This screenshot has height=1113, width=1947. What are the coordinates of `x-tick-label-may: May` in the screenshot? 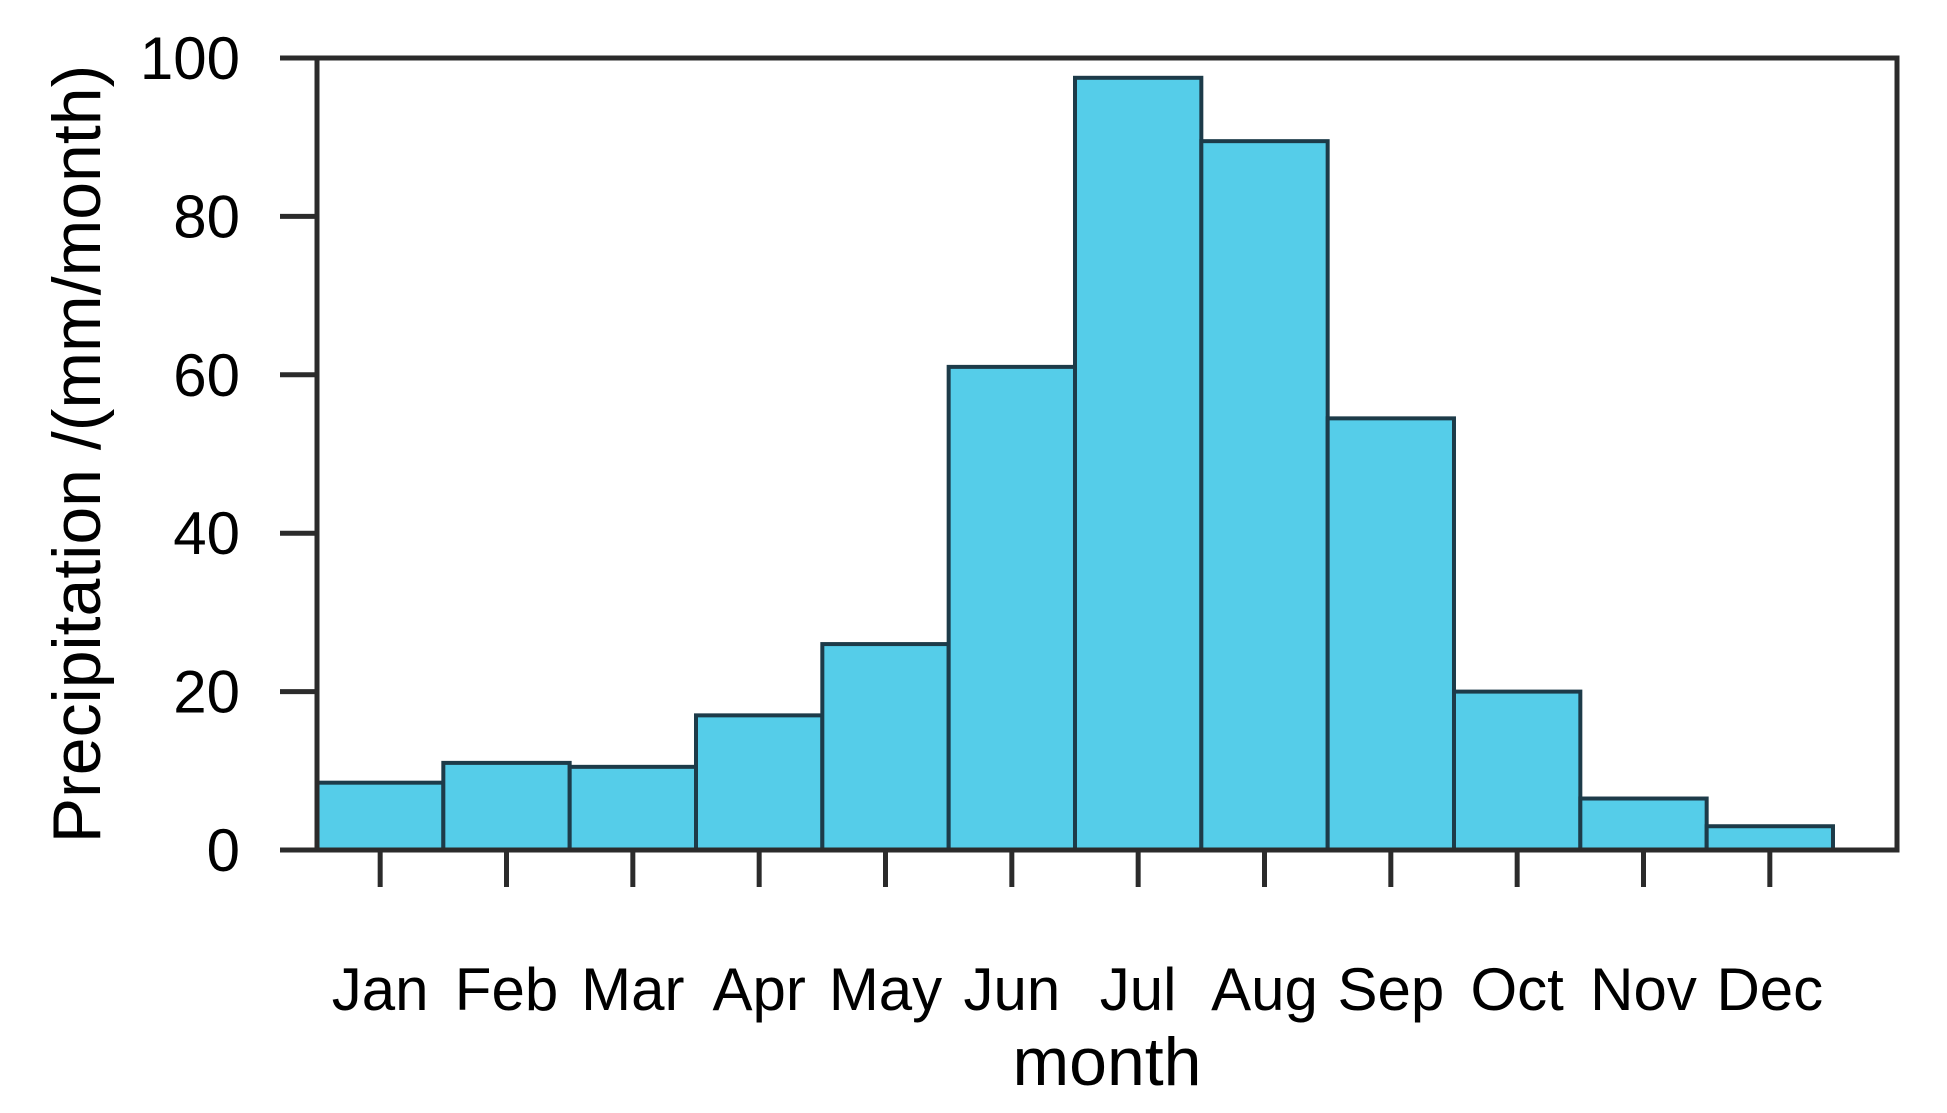 It's located at (885, 989).